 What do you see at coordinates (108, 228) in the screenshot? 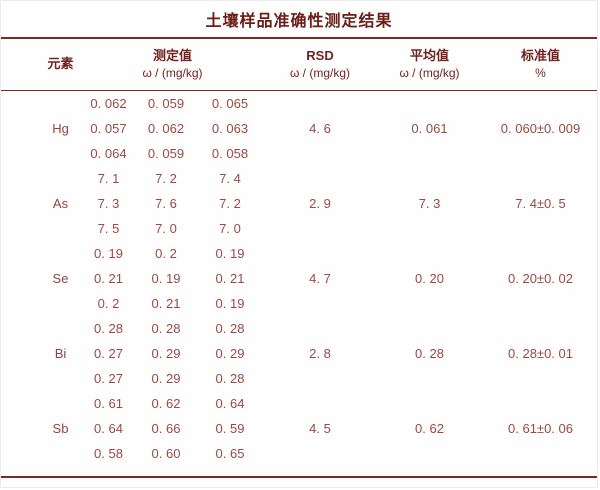
I see `measured-value: 7. 5` at bounding box center [108, 228].